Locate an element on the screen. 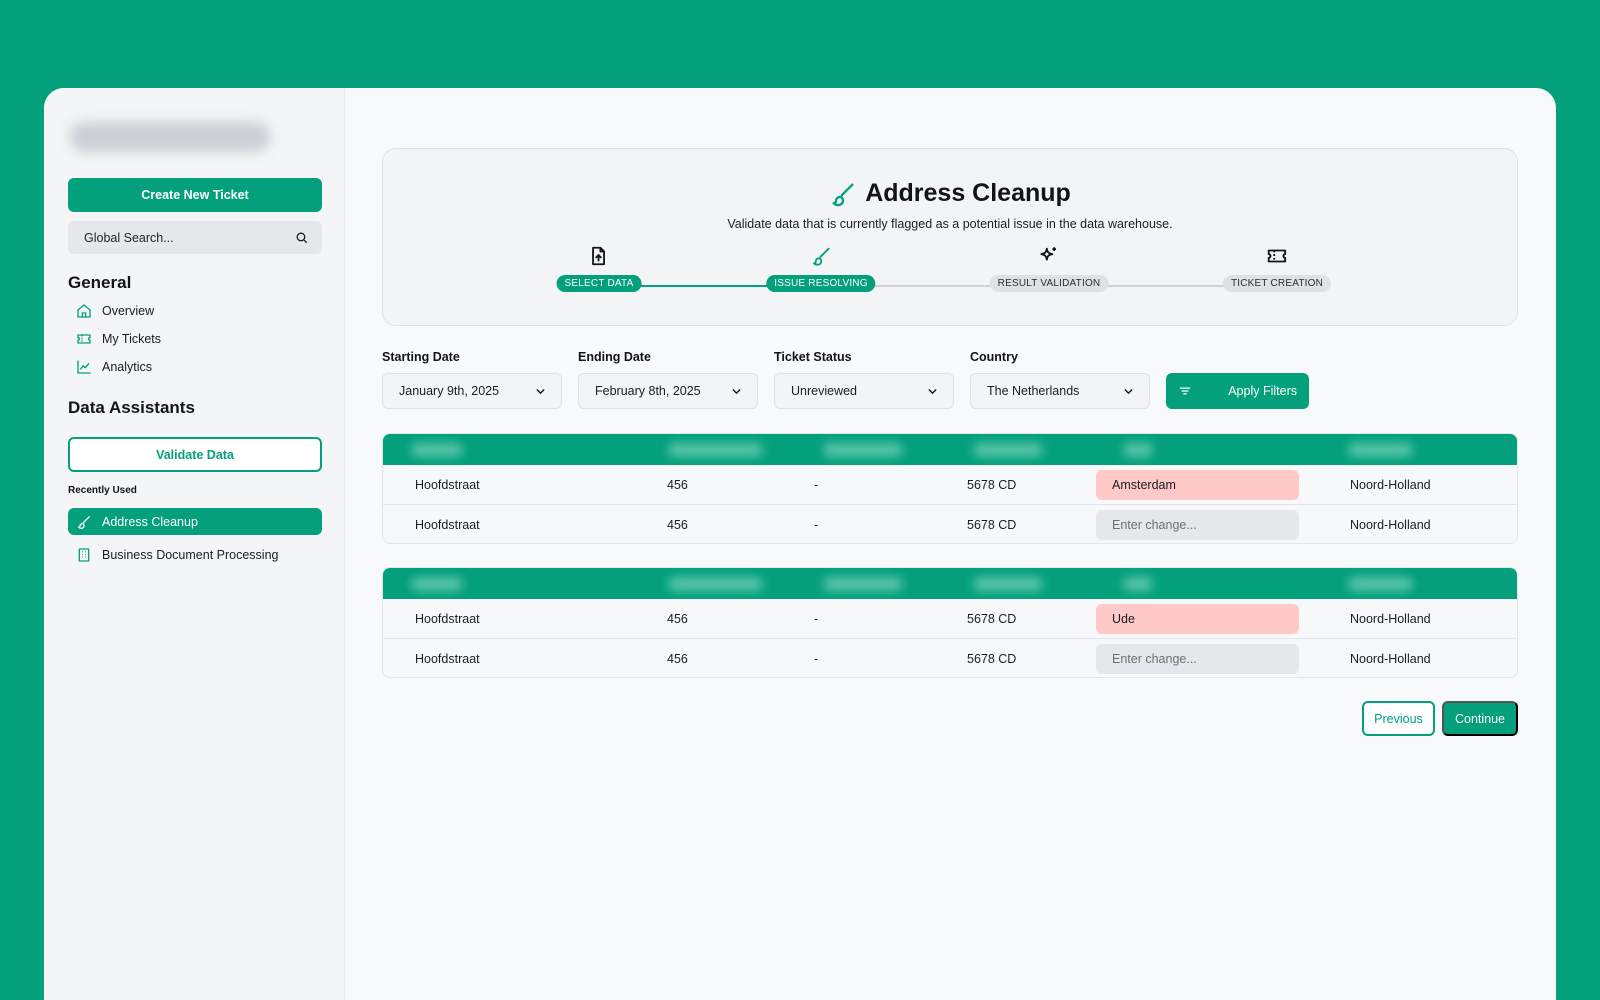 Image resolution: width=1600 pixels, height=1000 pixels. recently-used-label: Recently Used is located at coordinates (102, 490).